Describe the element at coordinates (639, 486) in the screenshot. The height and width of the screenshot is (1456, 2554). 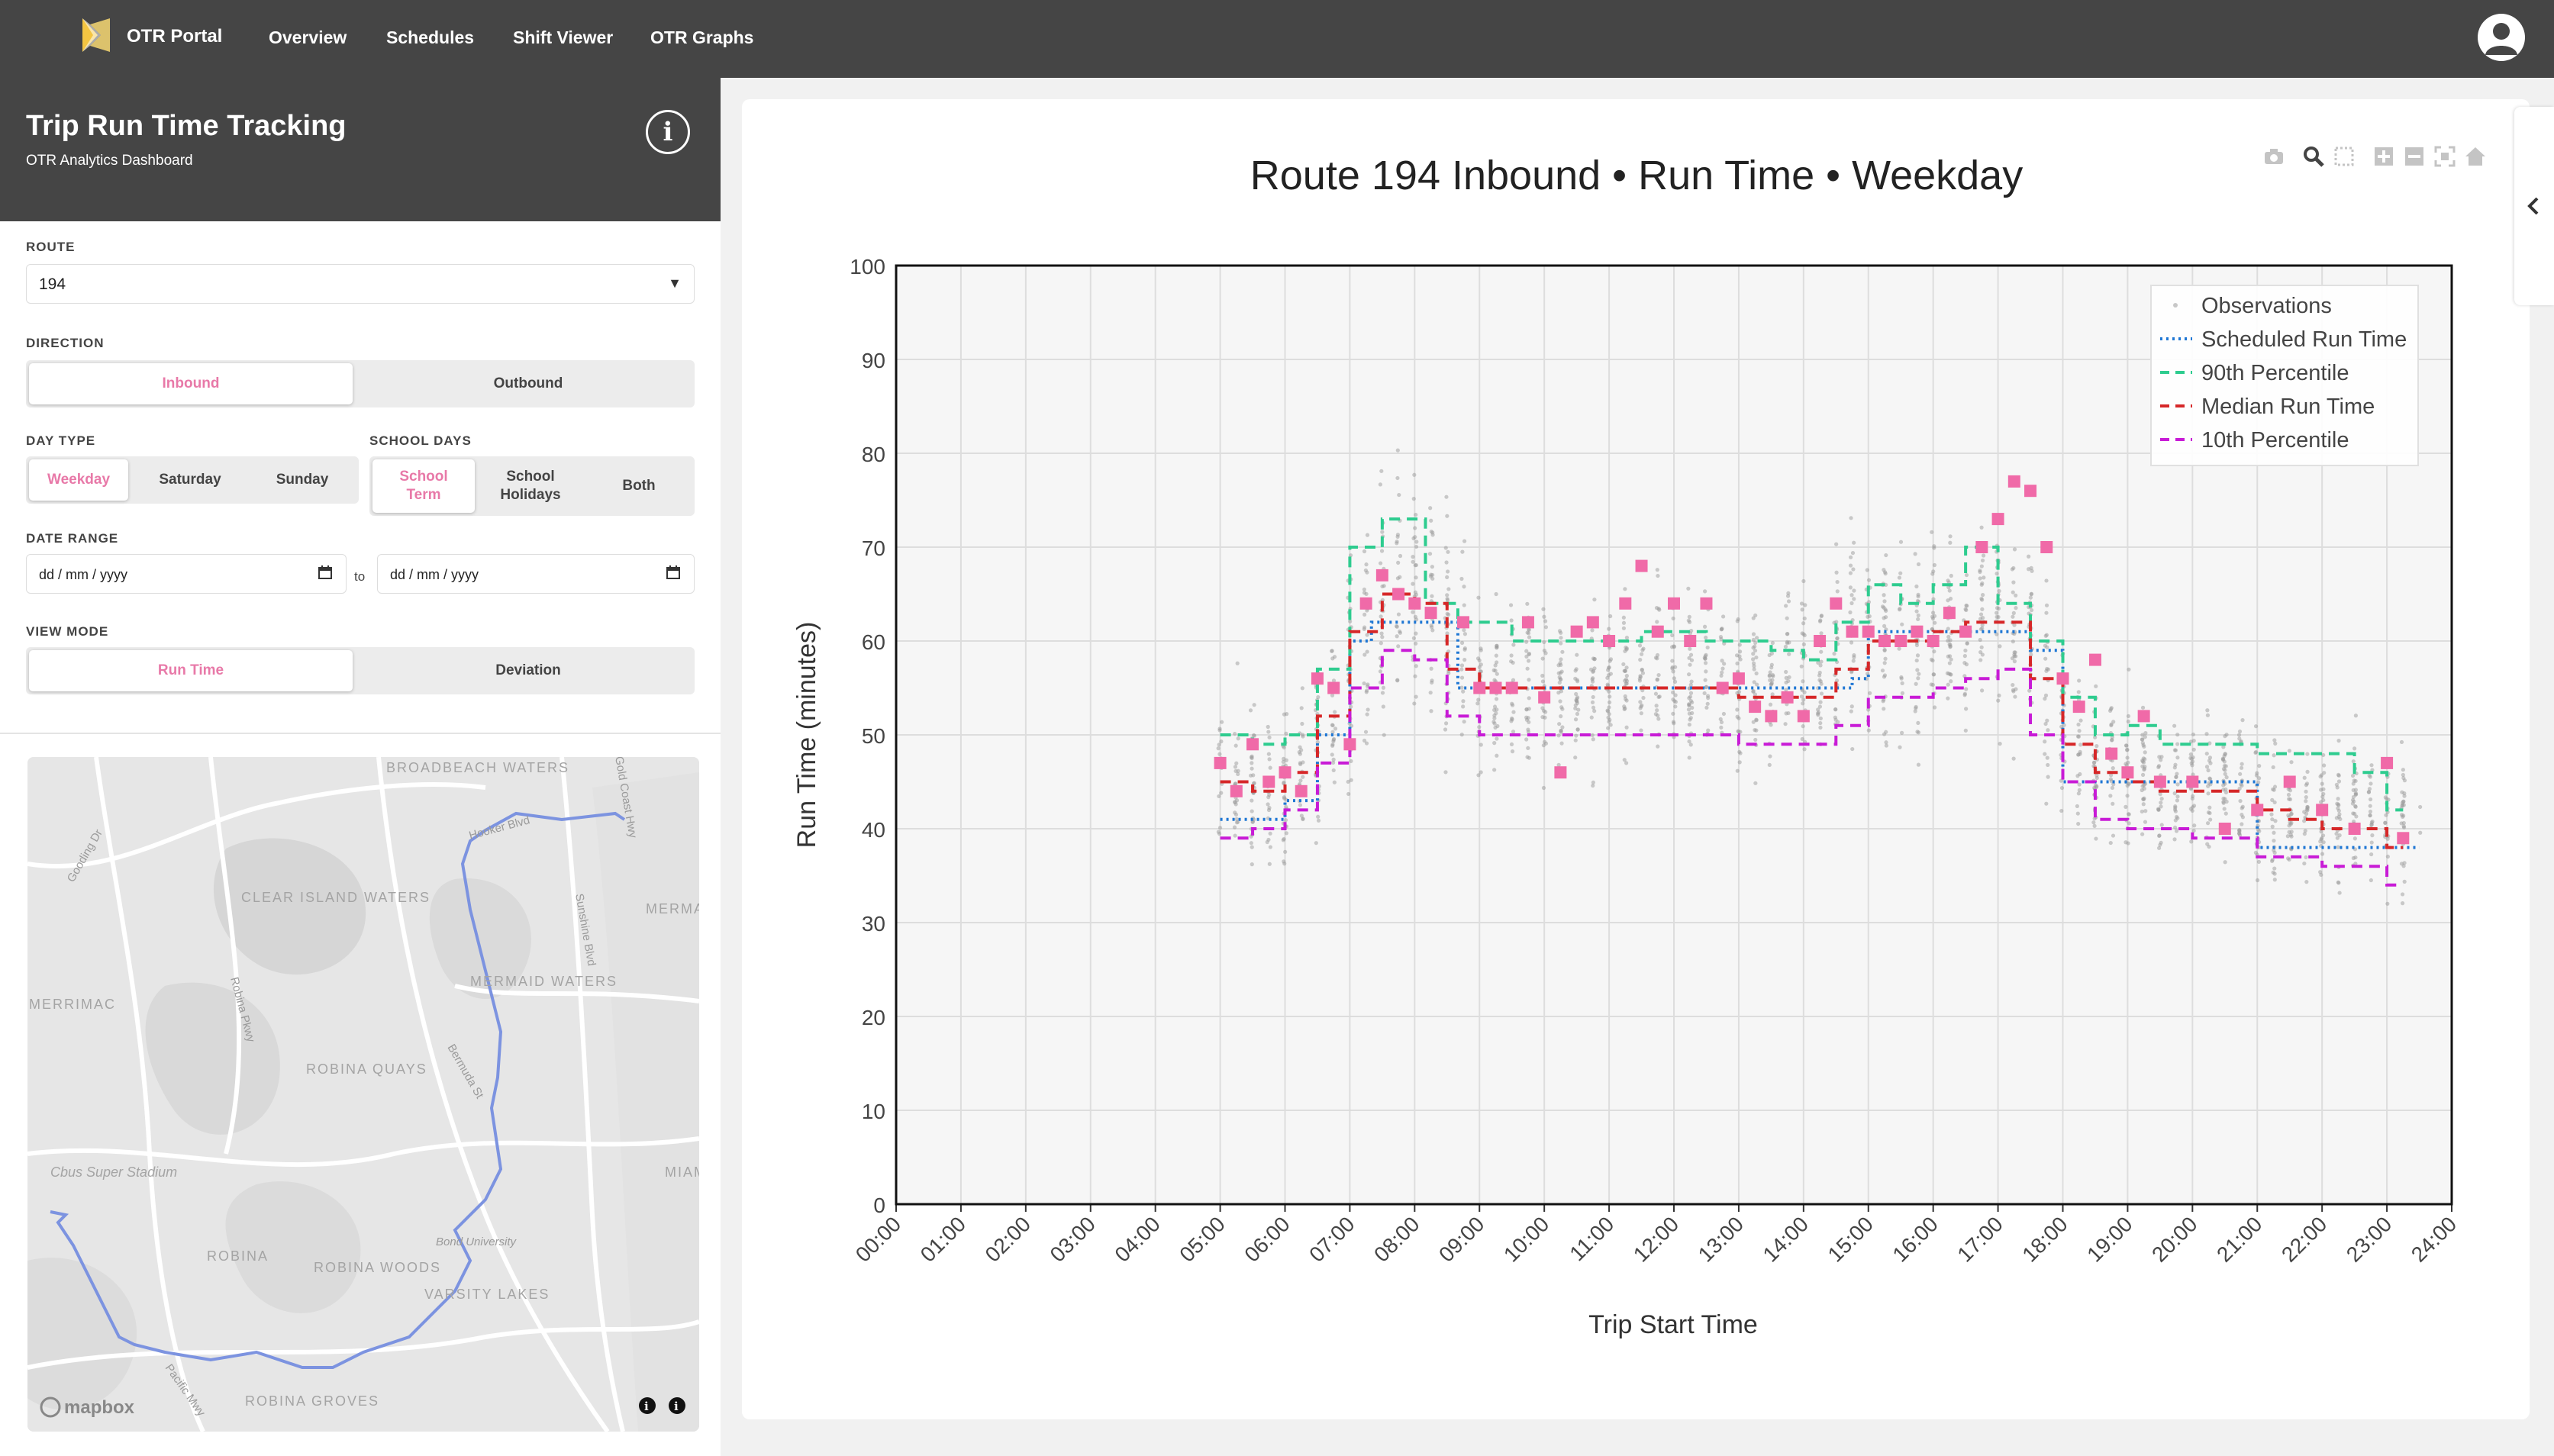
I see `school-days-both-button: Both` at that location.